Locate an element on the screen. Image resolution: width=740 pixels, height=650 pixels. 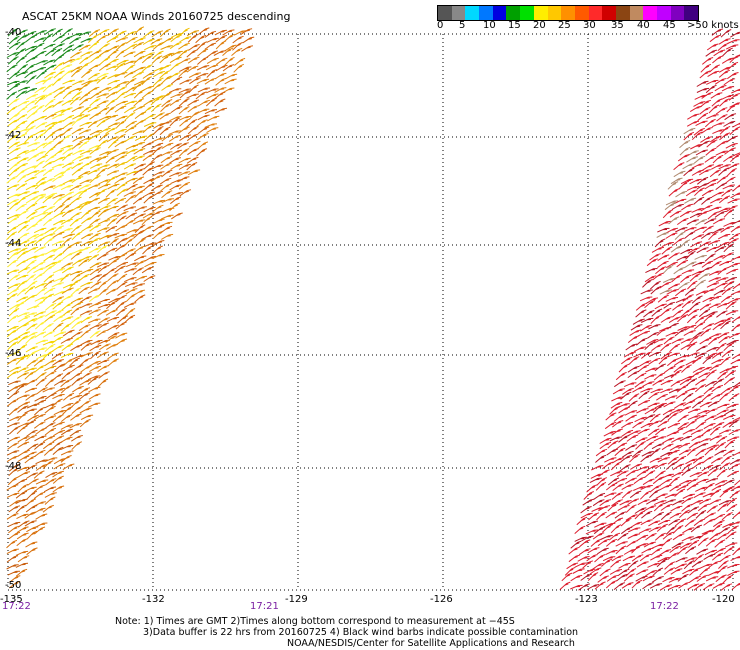
time-label: 17:22 is located at coordinates (664, 606).